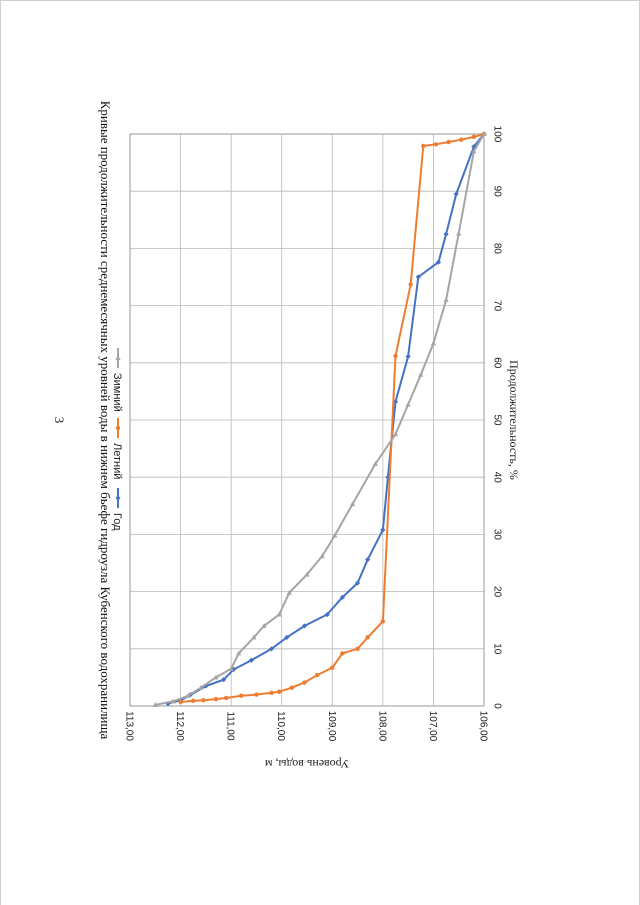 This screenshot has height=905, width=640. What do you see at coordinates (117, 509) in the screenshot?
I see `legend-item: Год` at bounding box center [117, 509].